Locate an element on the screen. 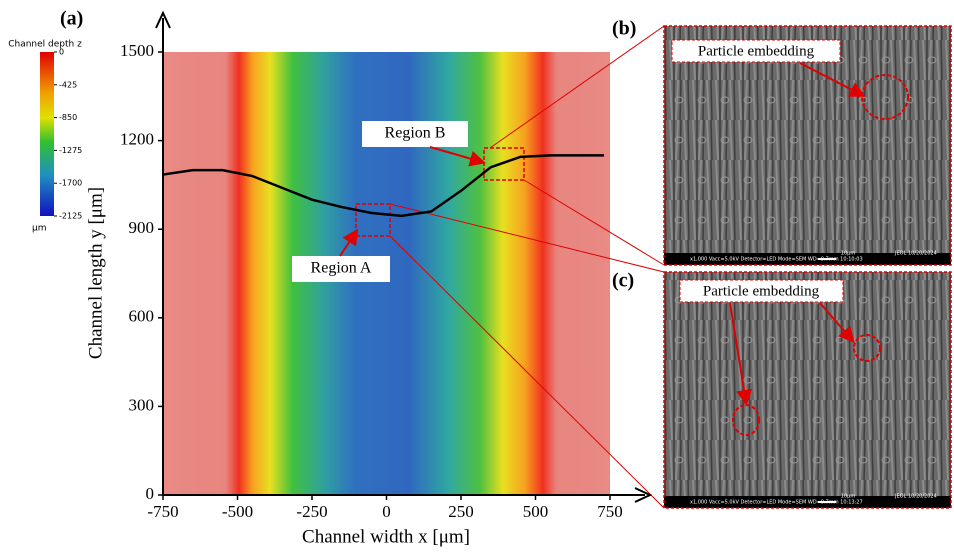  panel-b is located at coordinates (807, 145).